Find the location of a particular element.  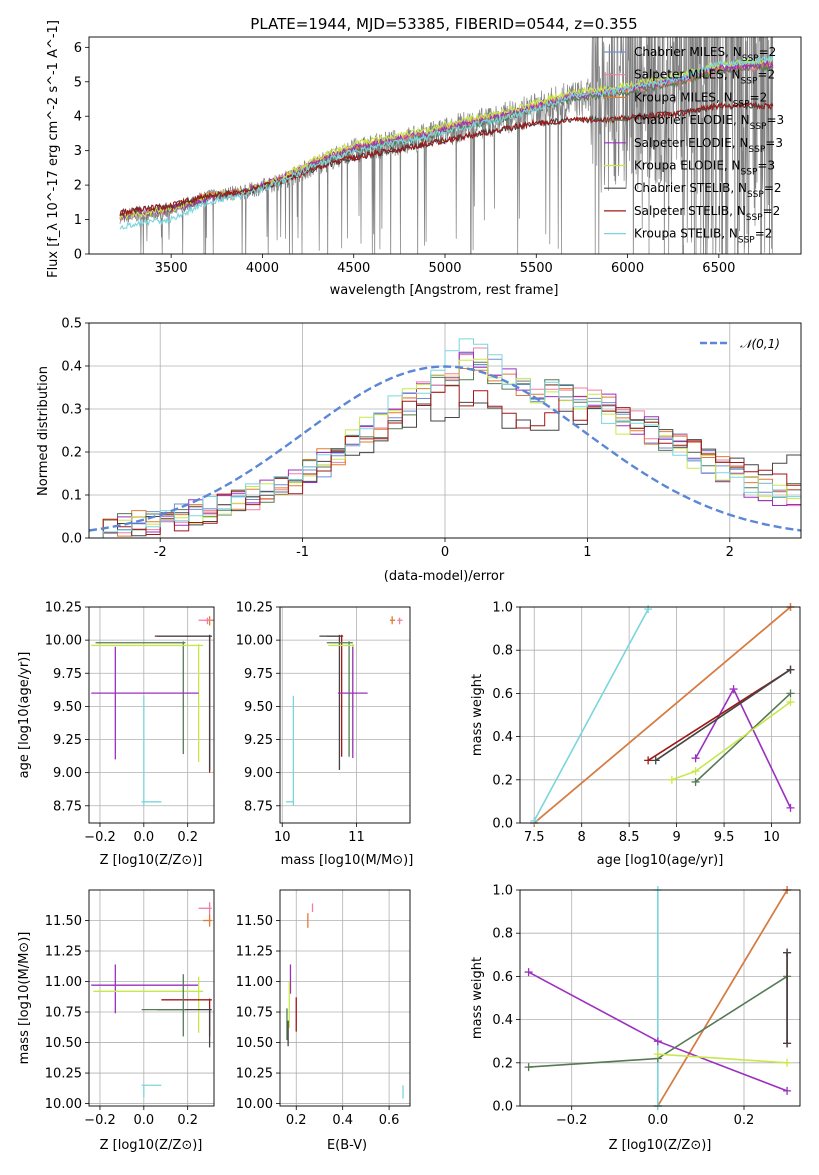

wage-xtick-label: 8.5 is located at coordinates (629, 837).